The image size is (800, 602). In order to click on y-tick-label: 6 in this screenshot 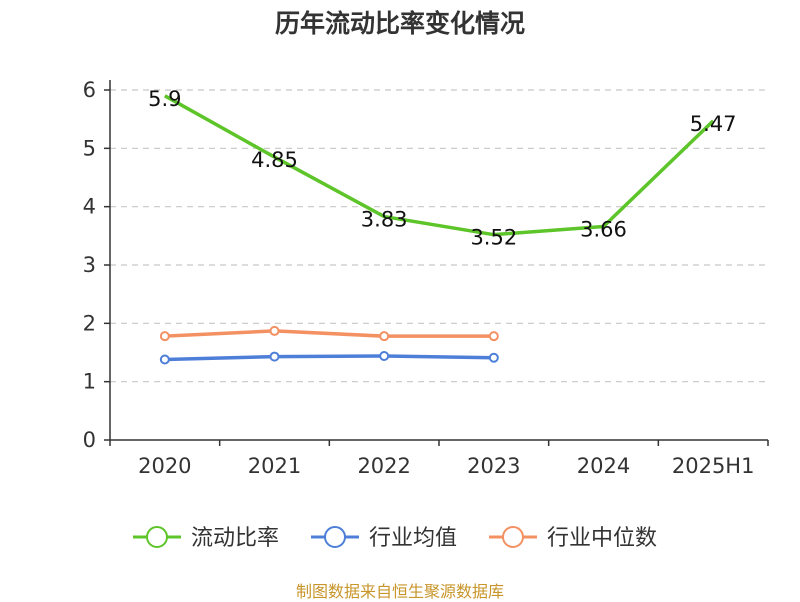, I will do `click(89, 90)`.